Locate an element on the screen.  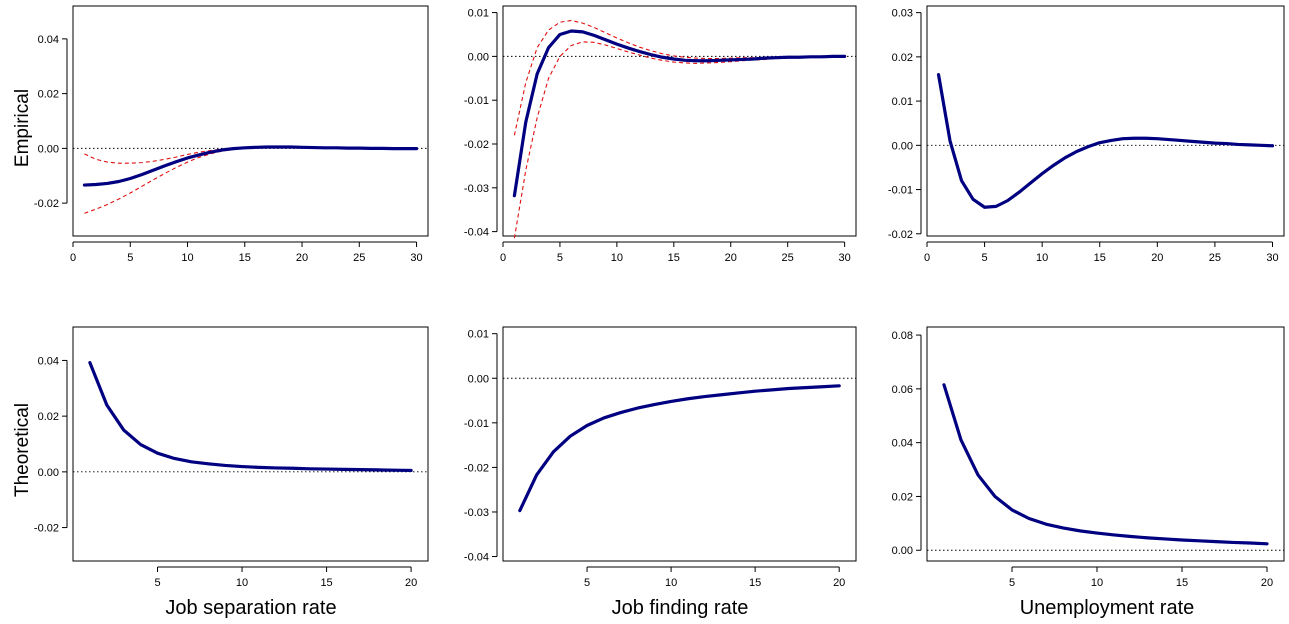
panel-5: 5 10 15 20 -0.04 -0.03 -0.02 -0.01 0.00 0.01 is located at coordinates (660, 457).